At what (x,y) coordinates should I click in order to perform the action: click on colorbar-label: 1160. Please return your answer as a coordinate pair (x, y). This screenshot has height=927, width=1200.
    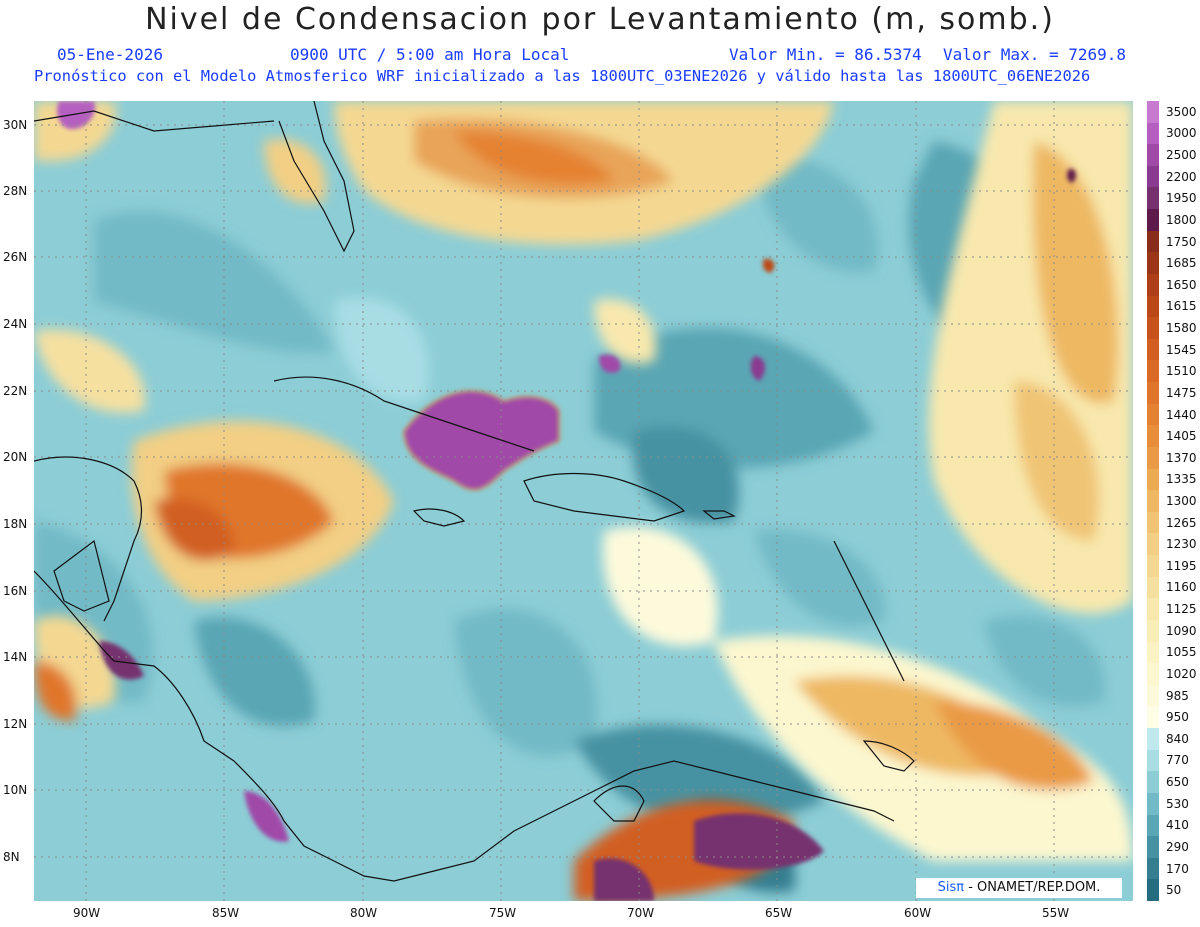
    Looking at the image, I should click on (1181, 587).